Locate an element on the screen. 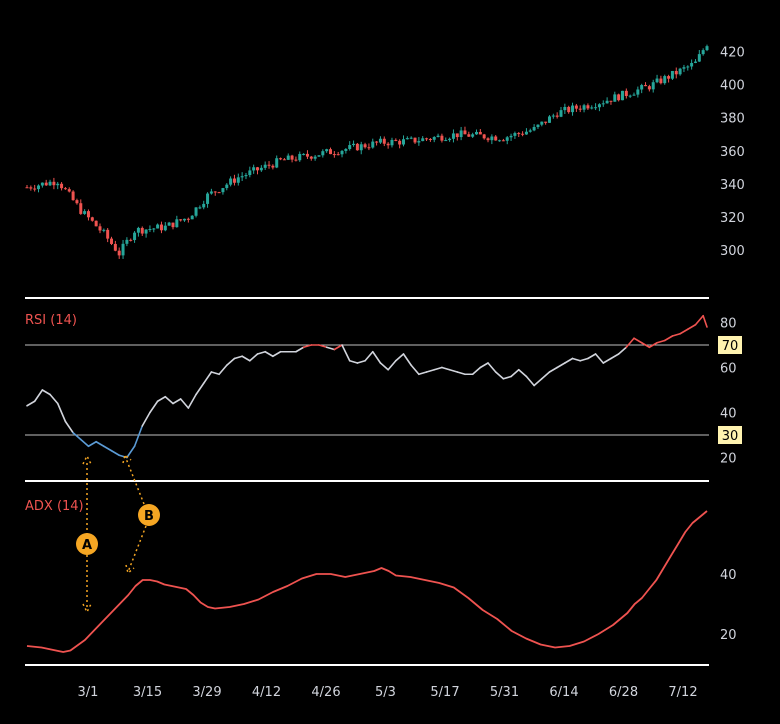 The image size is (780, 724). x-tick-label: 6/14 is located at coordinates (563, 692).